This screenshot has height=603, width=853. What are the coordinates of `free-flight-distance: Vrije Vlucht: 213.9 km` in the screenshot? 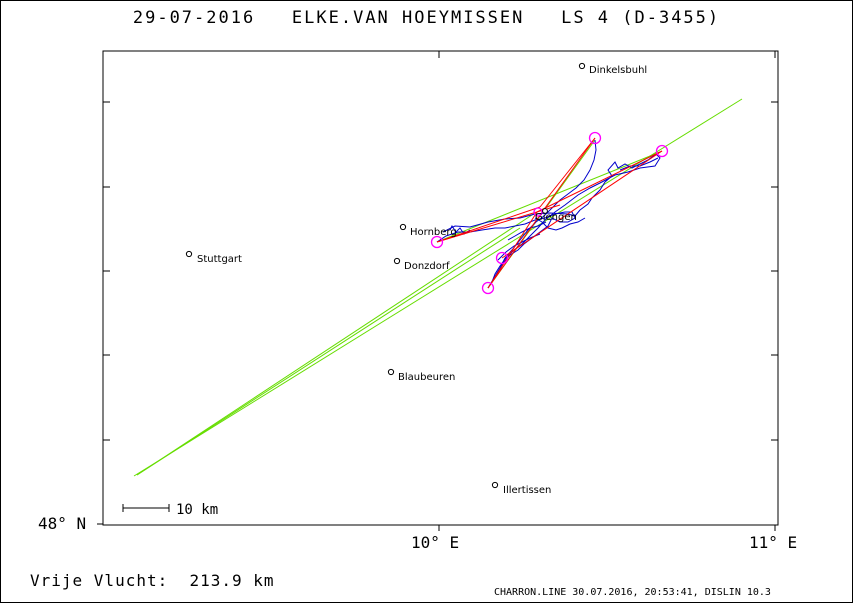 It's located at (152, 580).